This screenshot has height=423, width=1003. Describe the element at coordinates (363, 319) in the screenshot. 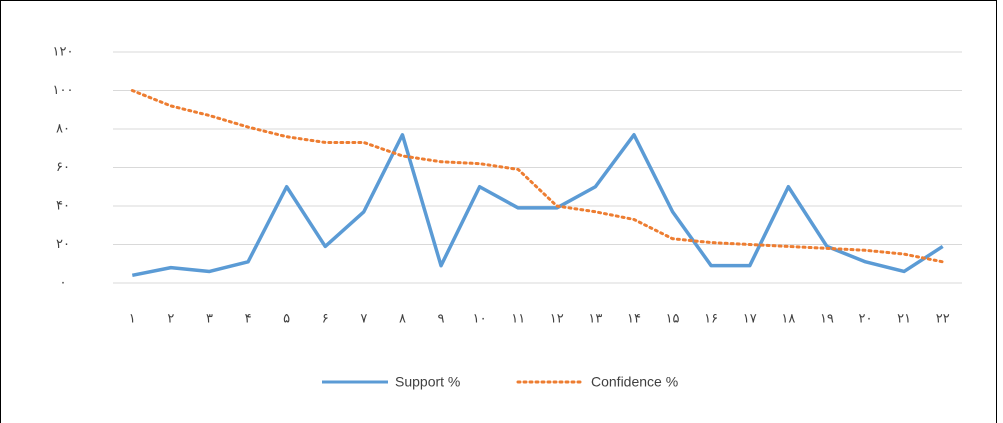

I see `x-tick-label: ۷` at that location.